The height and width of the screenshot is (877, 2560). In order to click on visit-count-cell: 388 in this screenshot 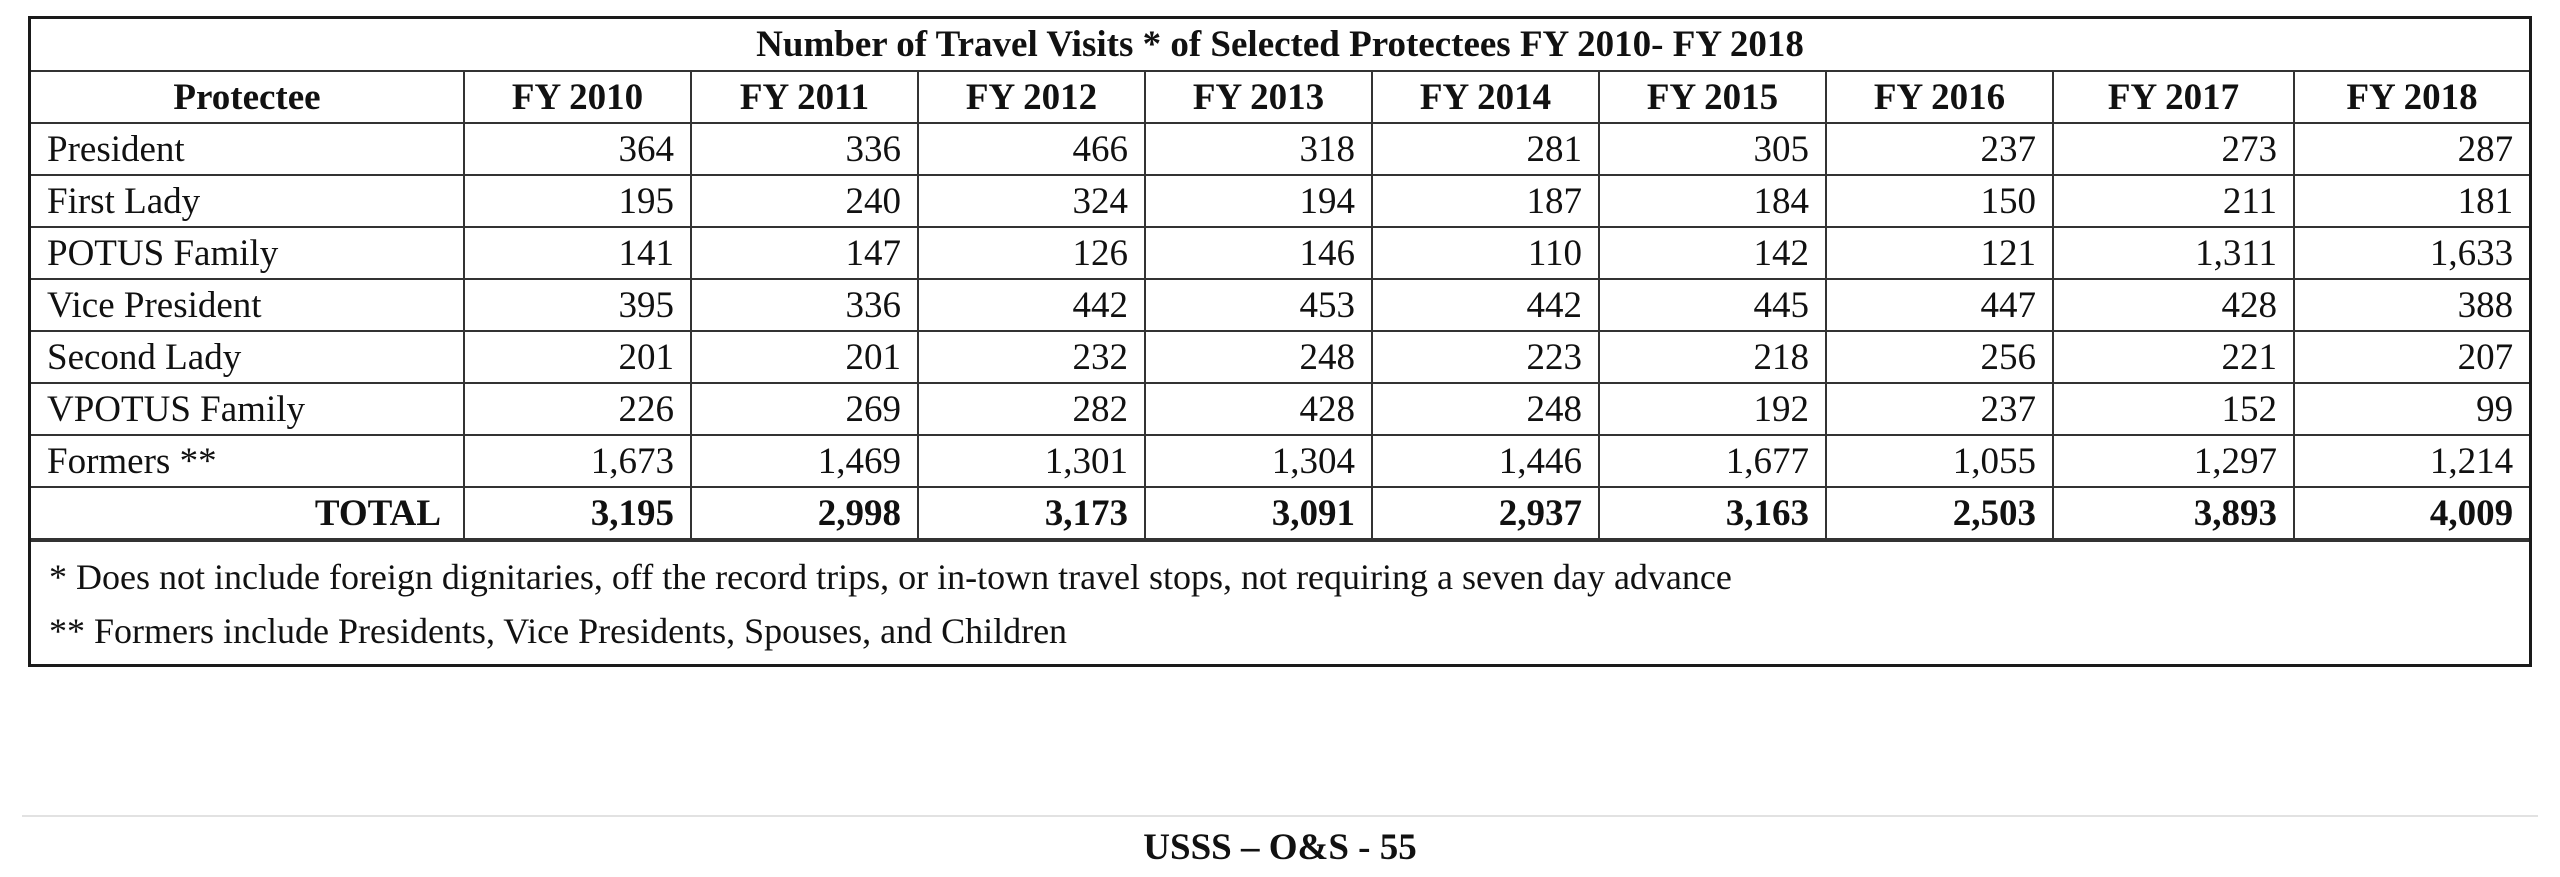, I will do `click(2411, 305)`.